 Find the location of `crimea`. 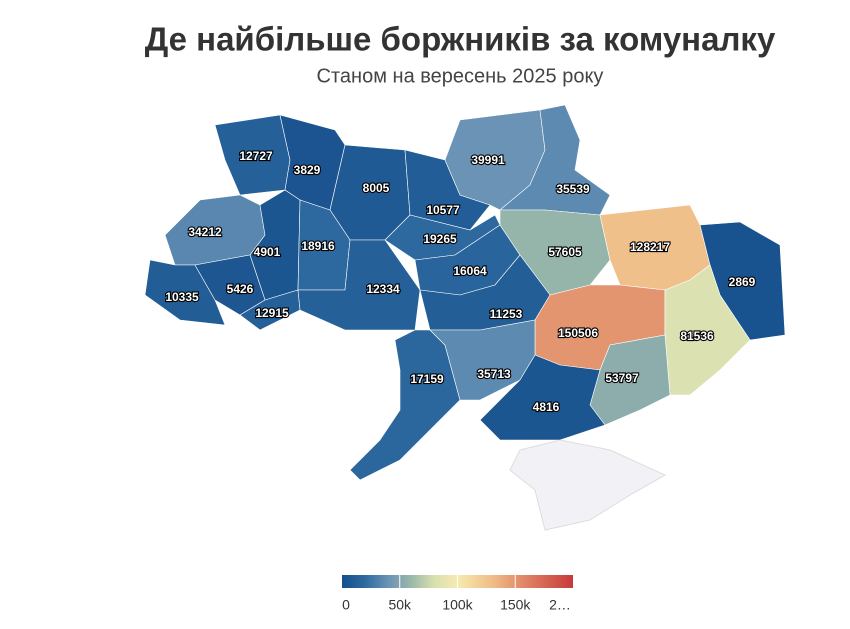

crimea is located at coordinates (588, 485).